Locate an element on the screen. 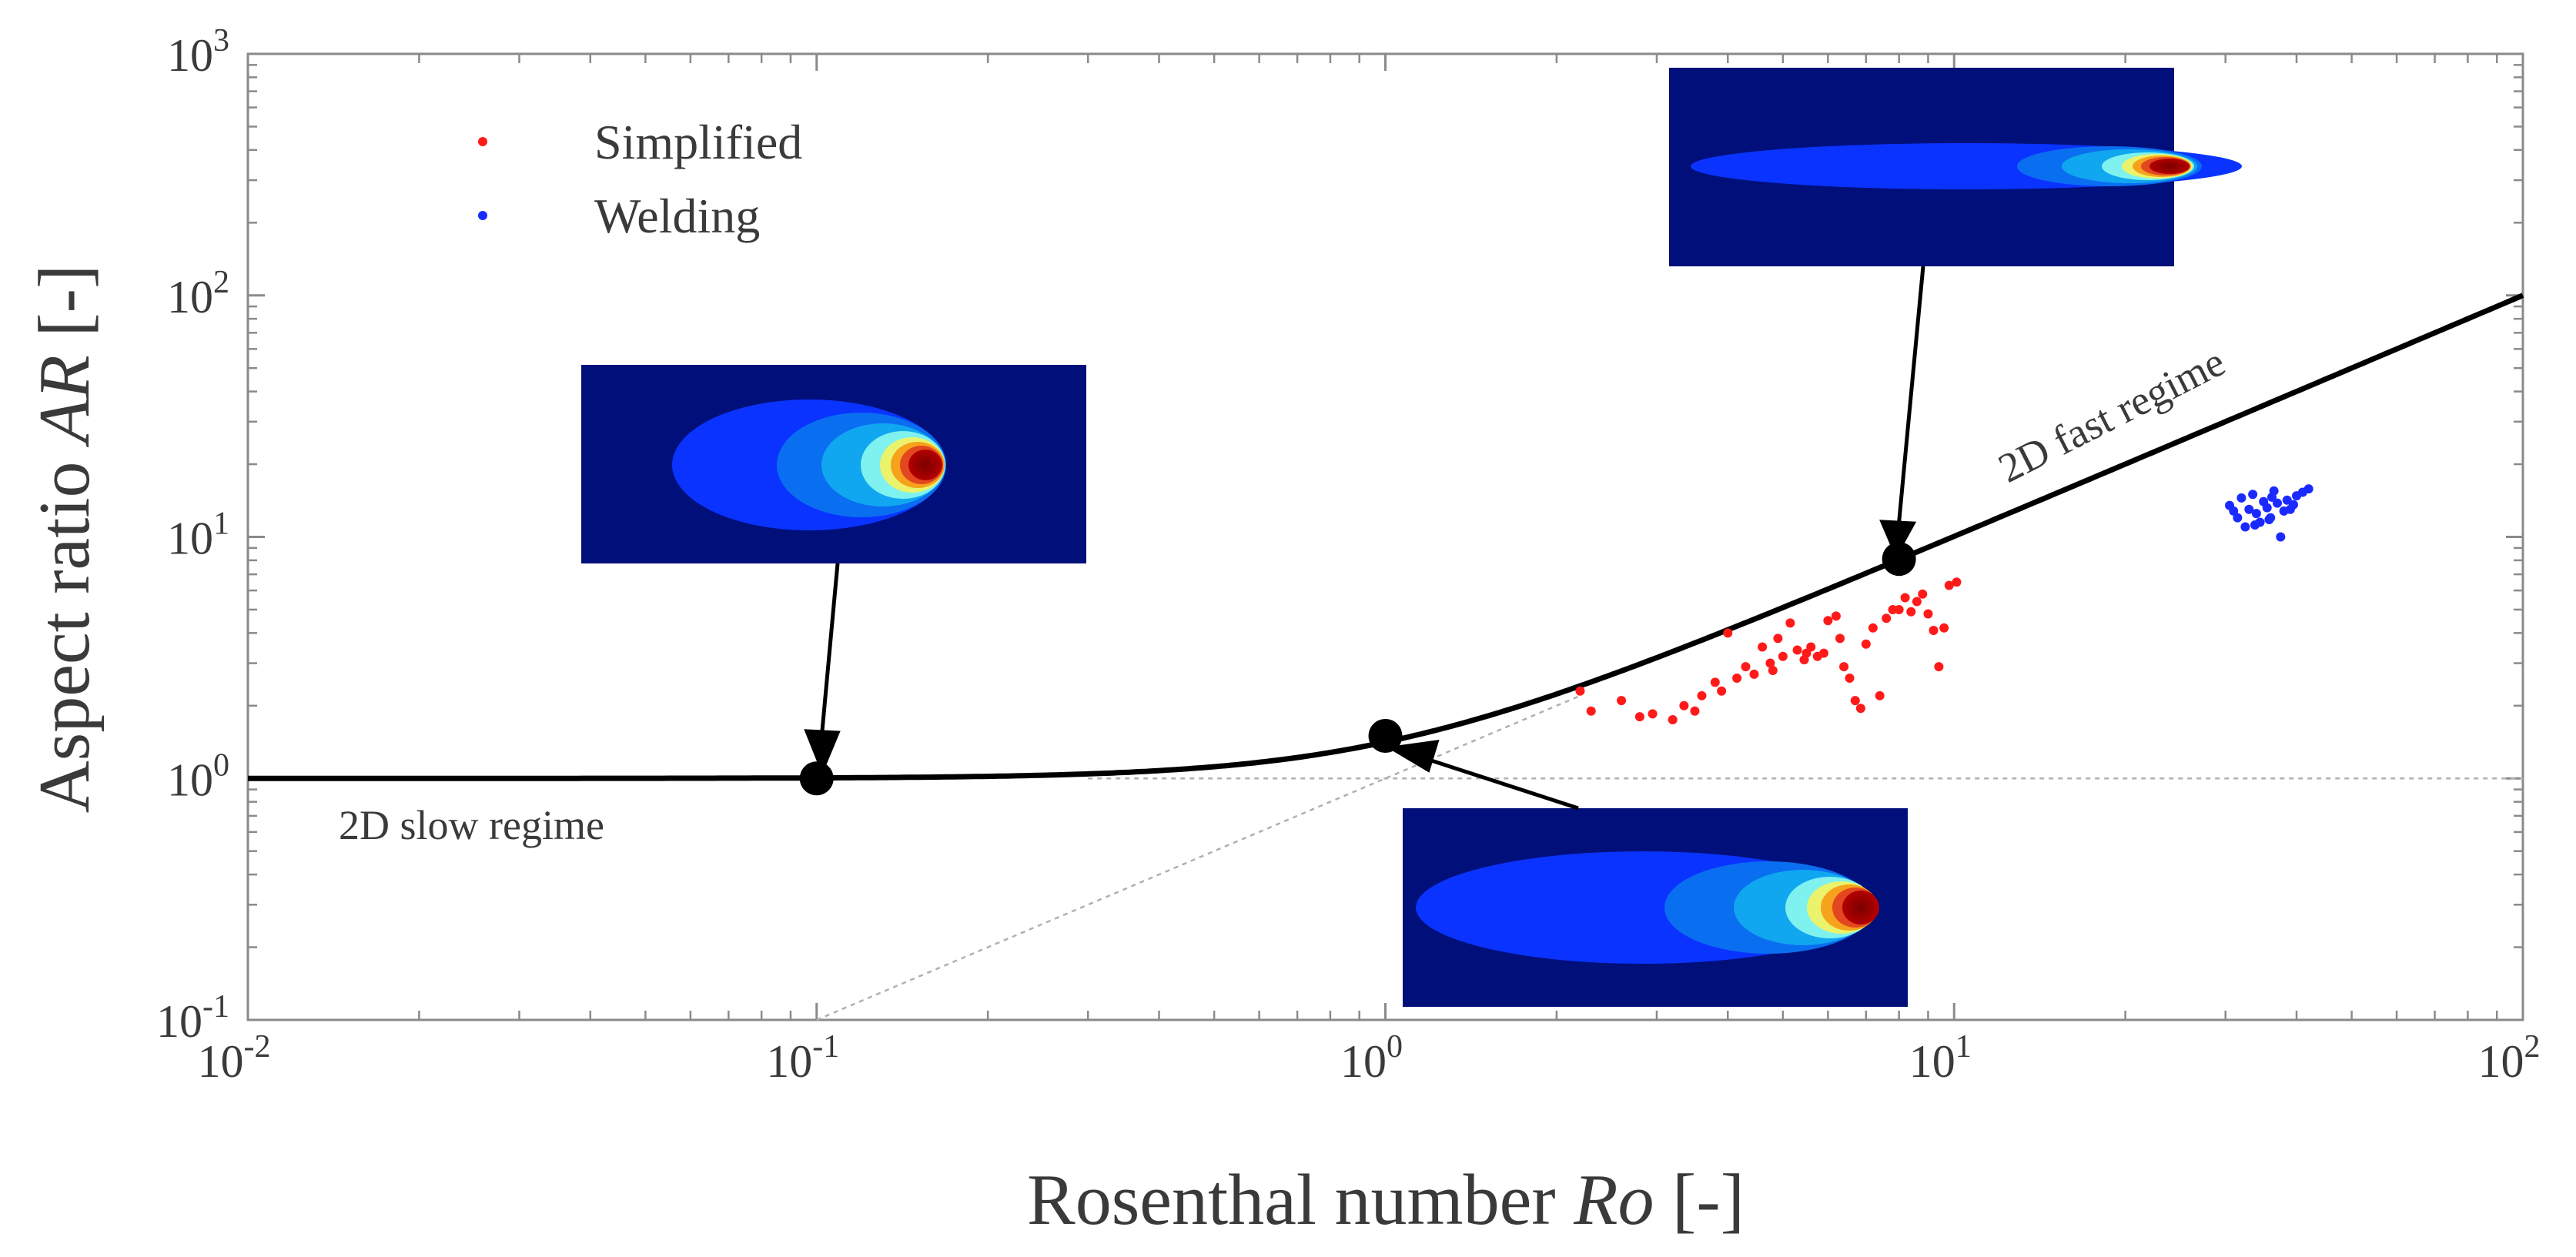  x-axis-label: Rosenthal number Ro [-] is located at coordinates (1386, 1200).